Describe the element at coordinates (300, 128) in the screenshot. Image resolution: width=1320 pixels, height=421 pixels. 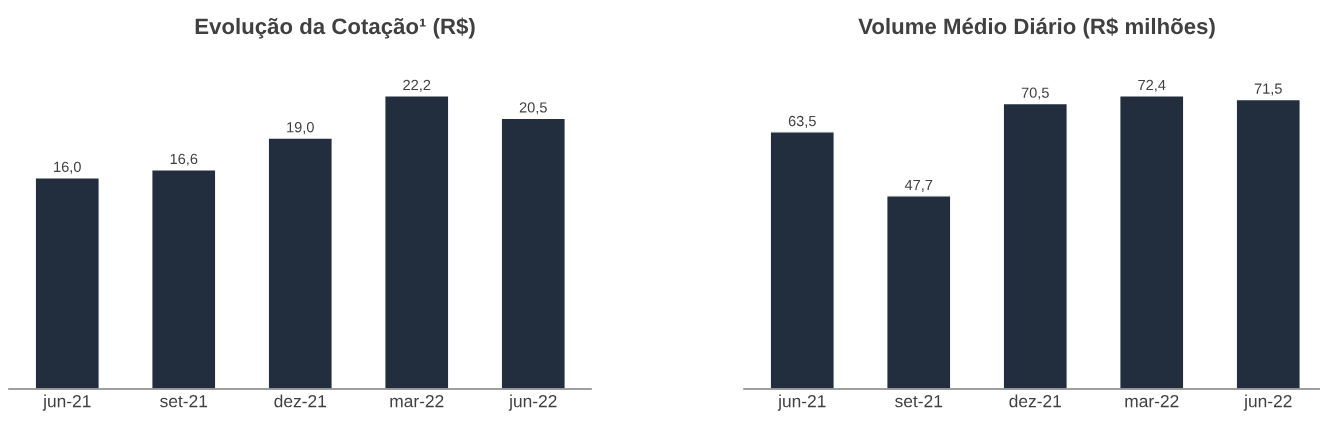
I see `data-label: 19,0` at that location.